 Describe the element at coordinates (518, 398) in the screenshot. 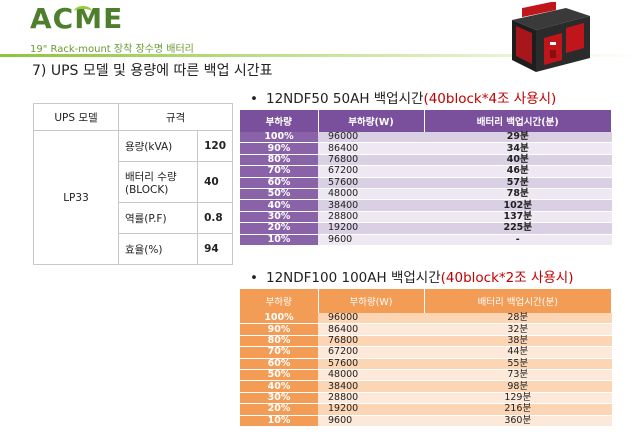

I see `backup-time-cell: 129분` at that location.